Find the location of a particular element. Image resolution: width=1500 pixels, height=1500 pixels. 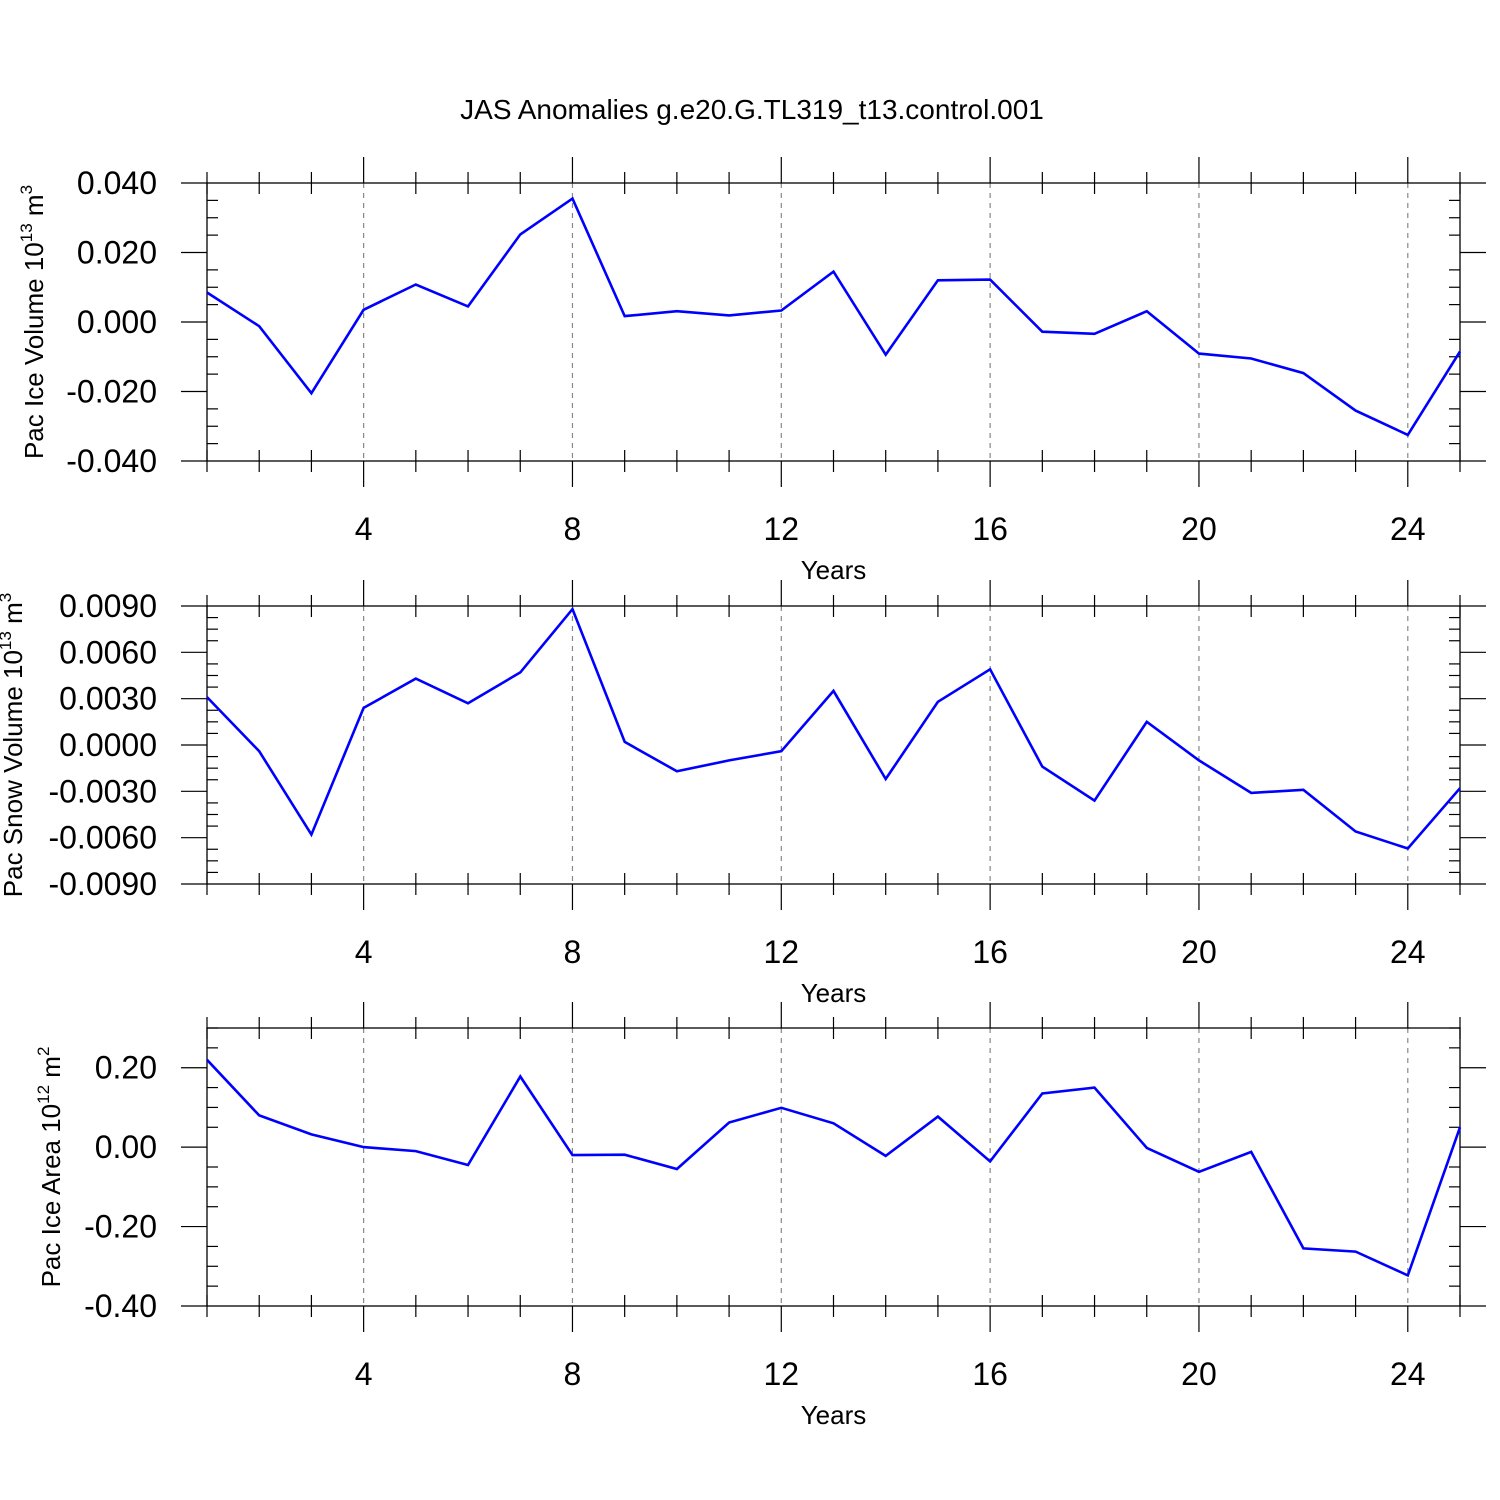

y-tick-label: -0.0030 is located at coordinates (102, 791).